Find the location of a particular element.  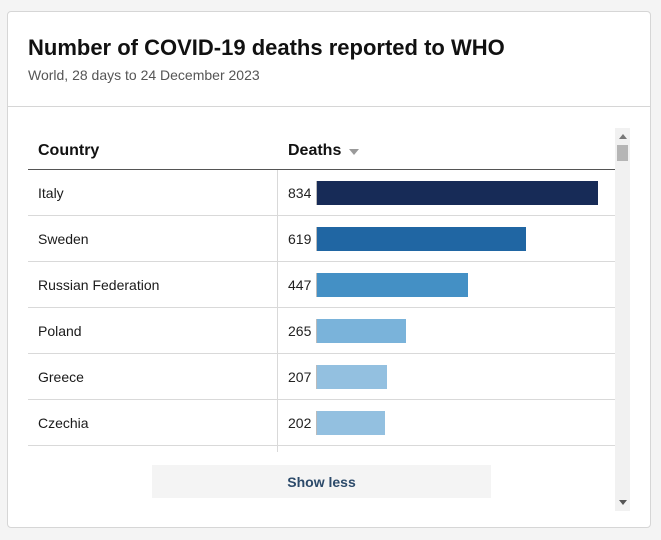

table-row-partial is located at coordinates (321, 449).